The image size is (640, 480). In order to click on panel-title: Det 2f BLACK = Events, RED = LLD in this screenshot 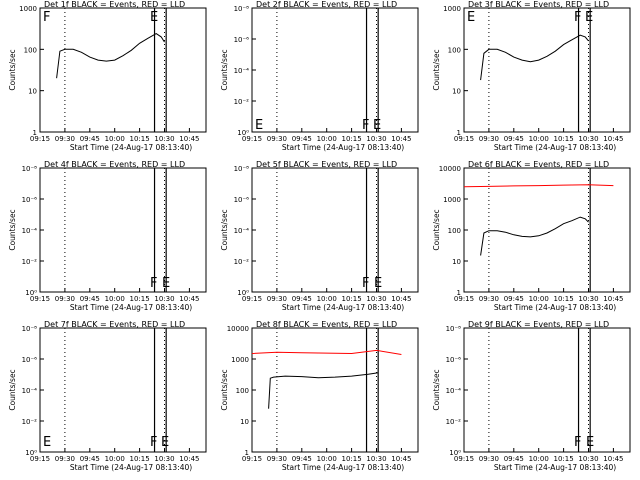, I will do `click(326, 4)`.